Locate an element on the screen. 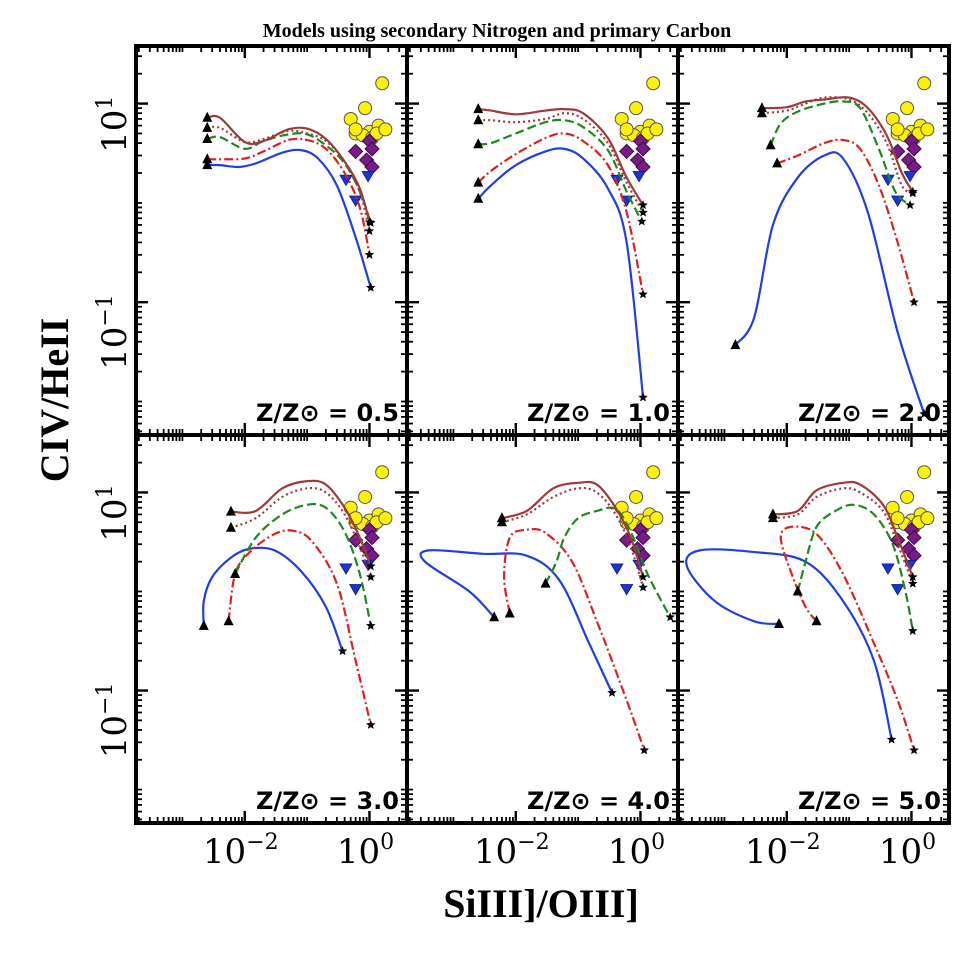 The image size is (969, 969). panel-5: Z/Z⊙ = 4.0 10−2 100 is located at coordinates (542, 652).